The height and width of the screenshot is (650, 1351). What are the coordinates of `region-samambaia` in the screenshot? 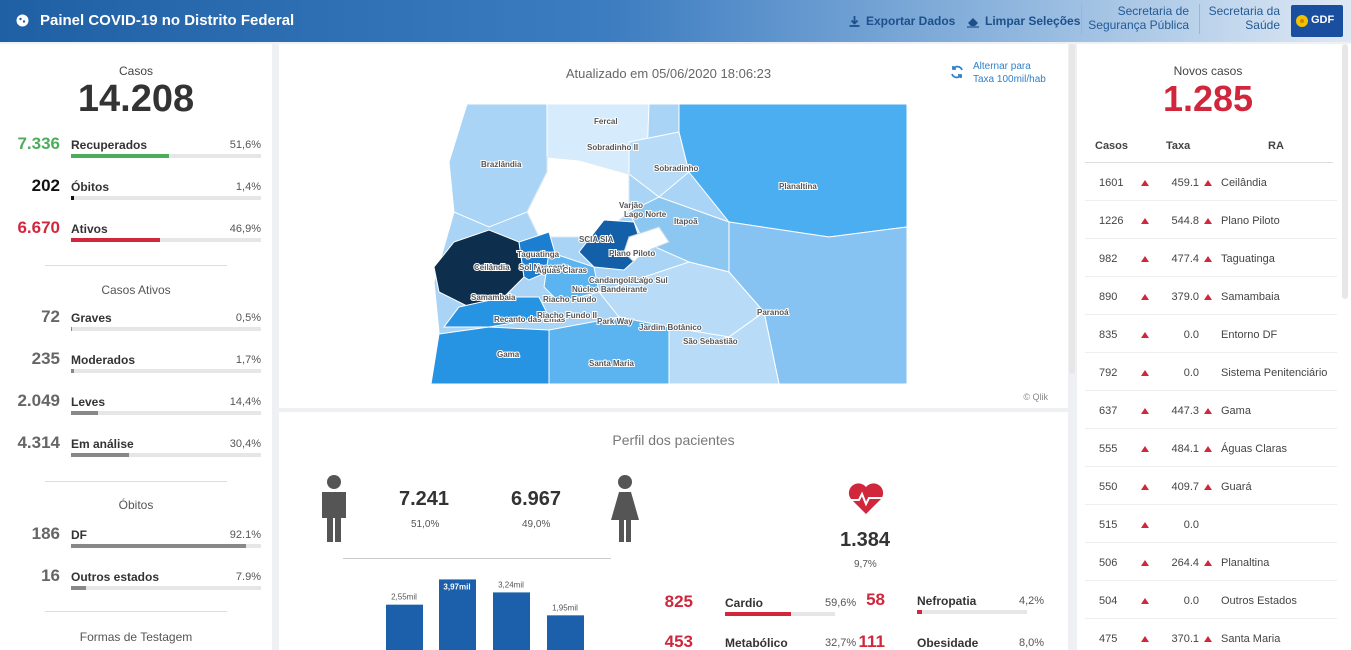 It's located at (496, 312).